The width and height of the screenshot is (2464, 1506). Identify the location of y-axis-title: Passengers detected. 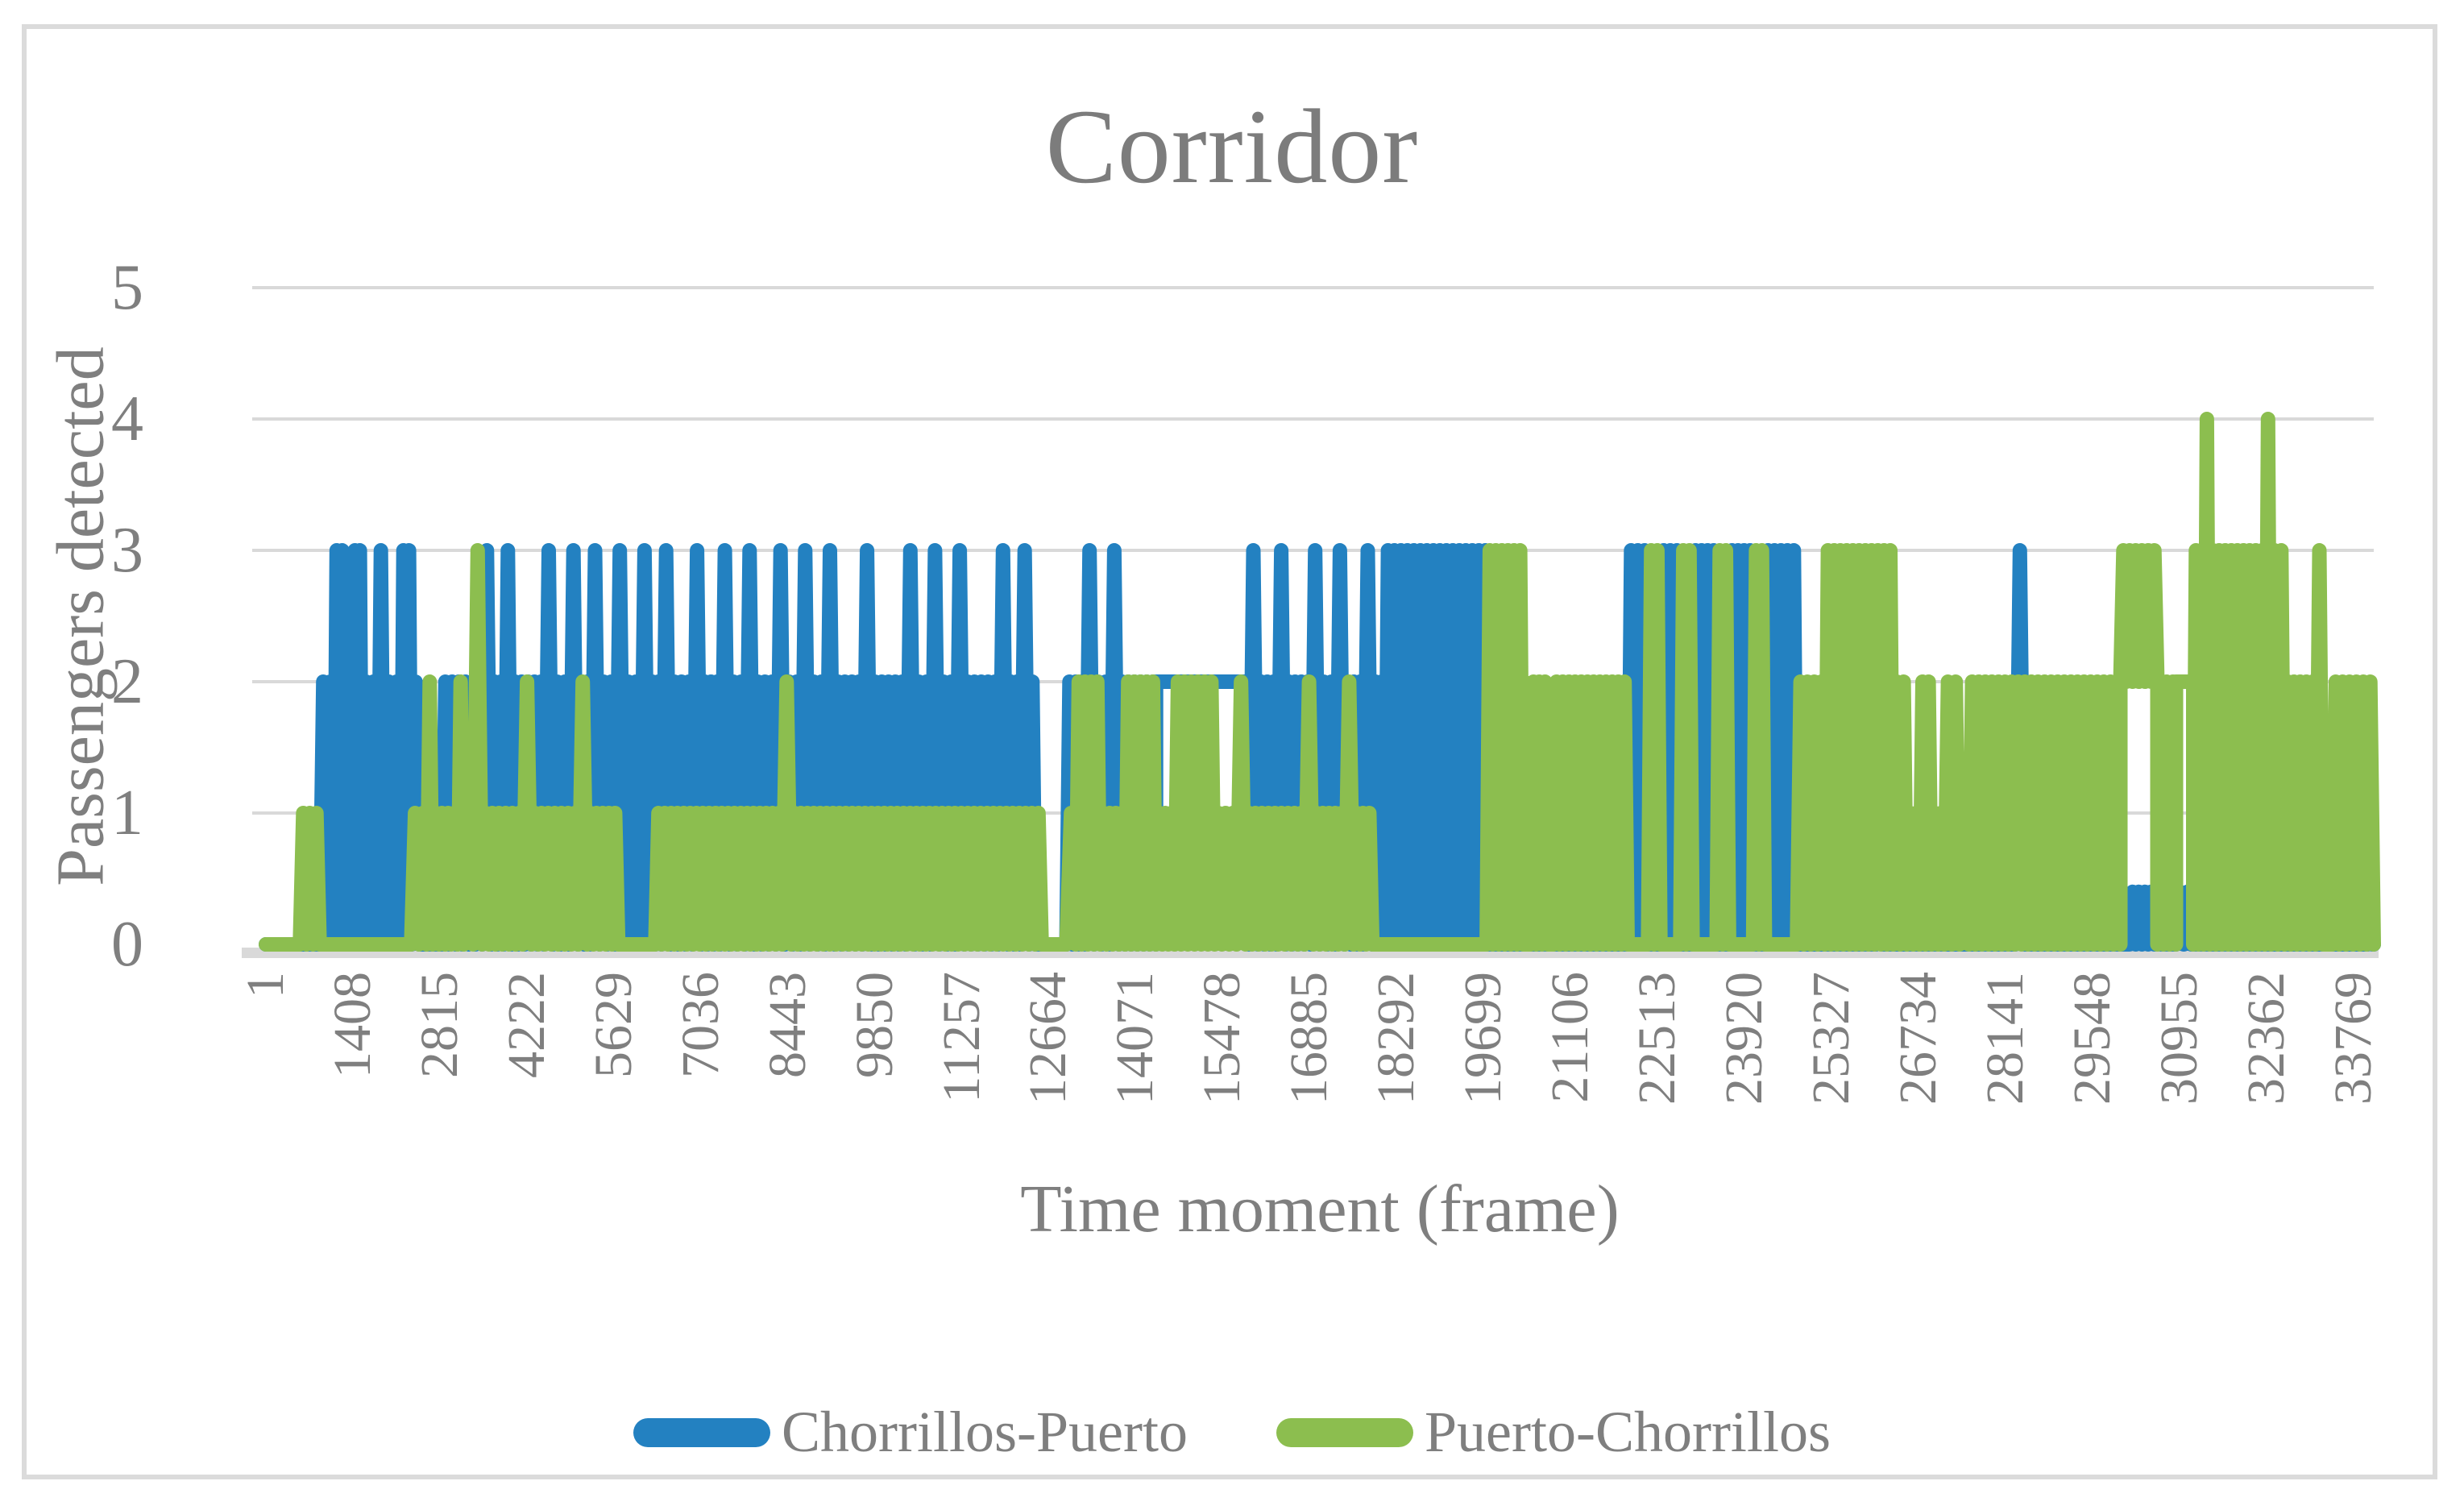
(80, 616).